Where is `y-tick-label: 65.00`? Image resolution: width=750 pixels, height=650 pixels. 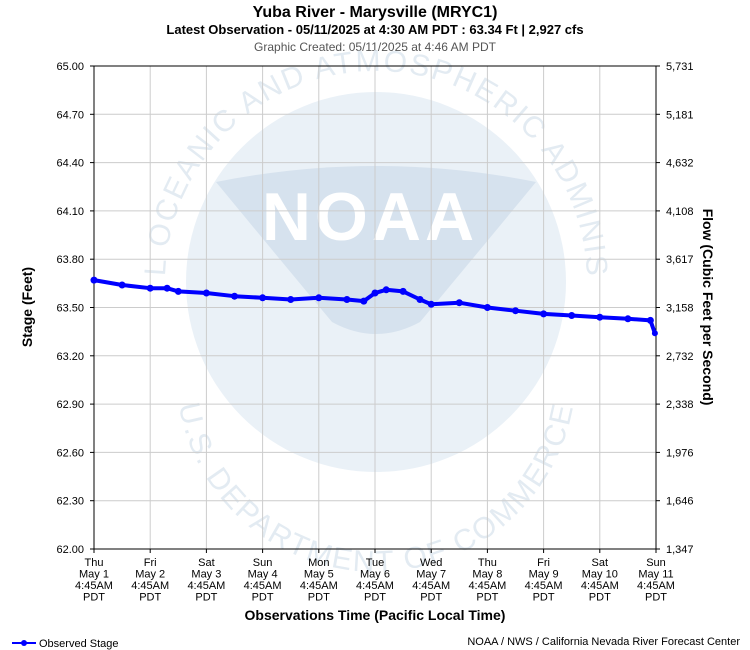 y-tick-label: 65.00 is located at coordinates (70, 67).